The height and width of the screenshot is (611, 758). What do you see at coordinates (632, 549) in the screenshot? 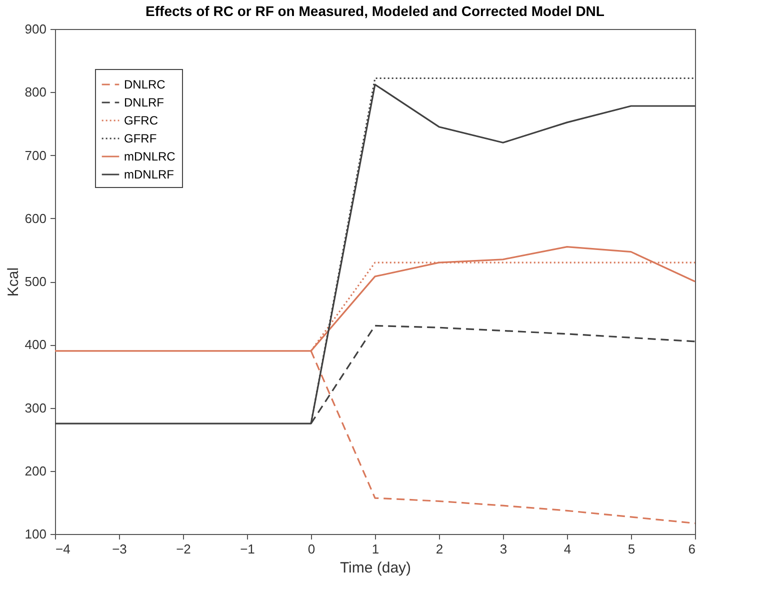
I see `x-tick-label: 5` at bounding box center [632, 549].